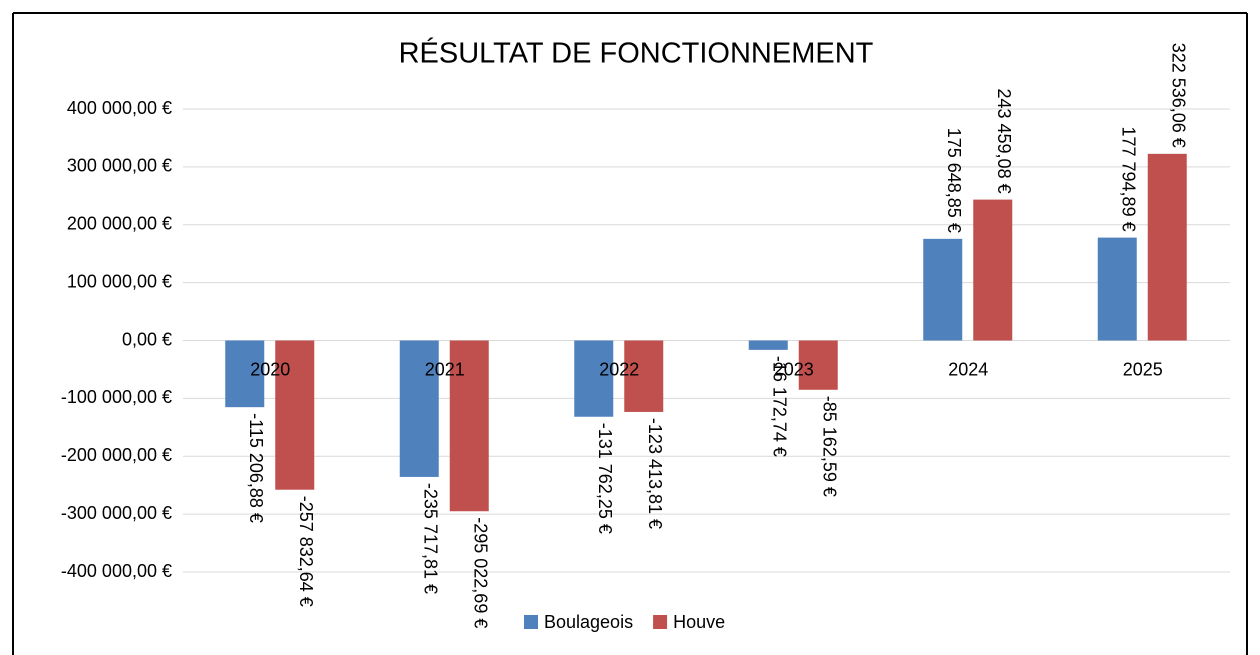 Image resolution: width=1260 pixels, height=655 pixels. I want to click on y-tick-label: 100 000,00 €, so click(119, 281).